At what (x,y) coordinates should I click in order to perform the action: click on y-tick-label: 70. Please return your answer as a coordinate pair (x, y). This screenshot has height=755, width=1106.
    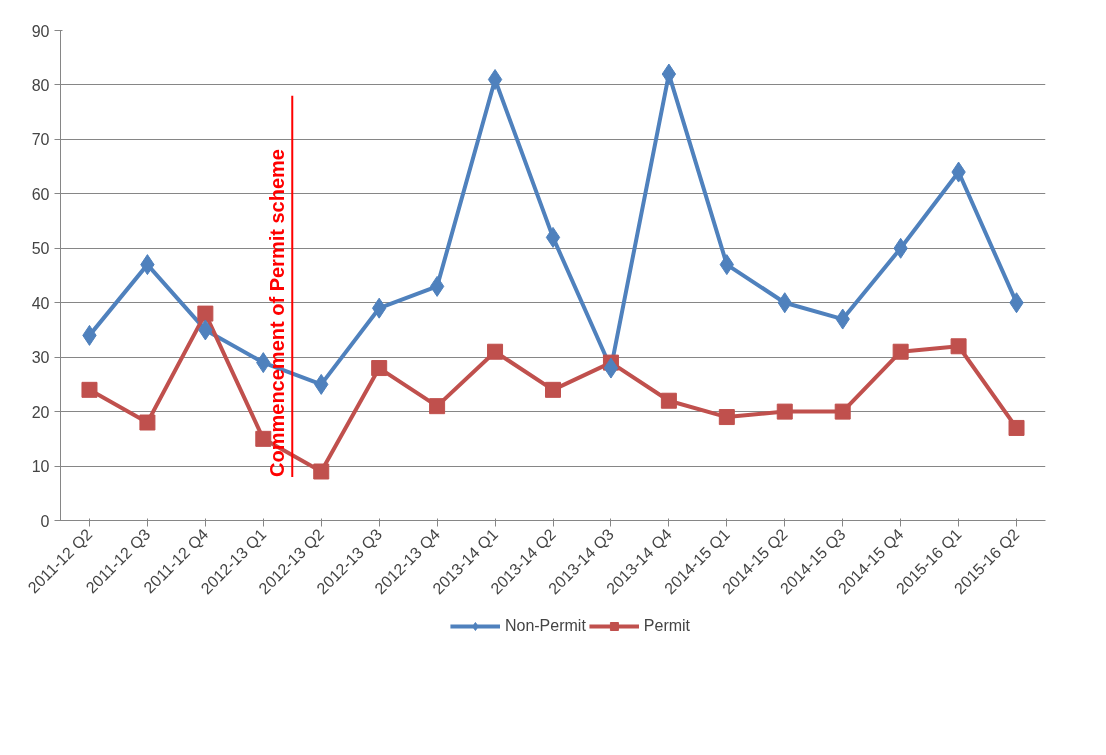
    Looking at the image, I should click on (40, 140).